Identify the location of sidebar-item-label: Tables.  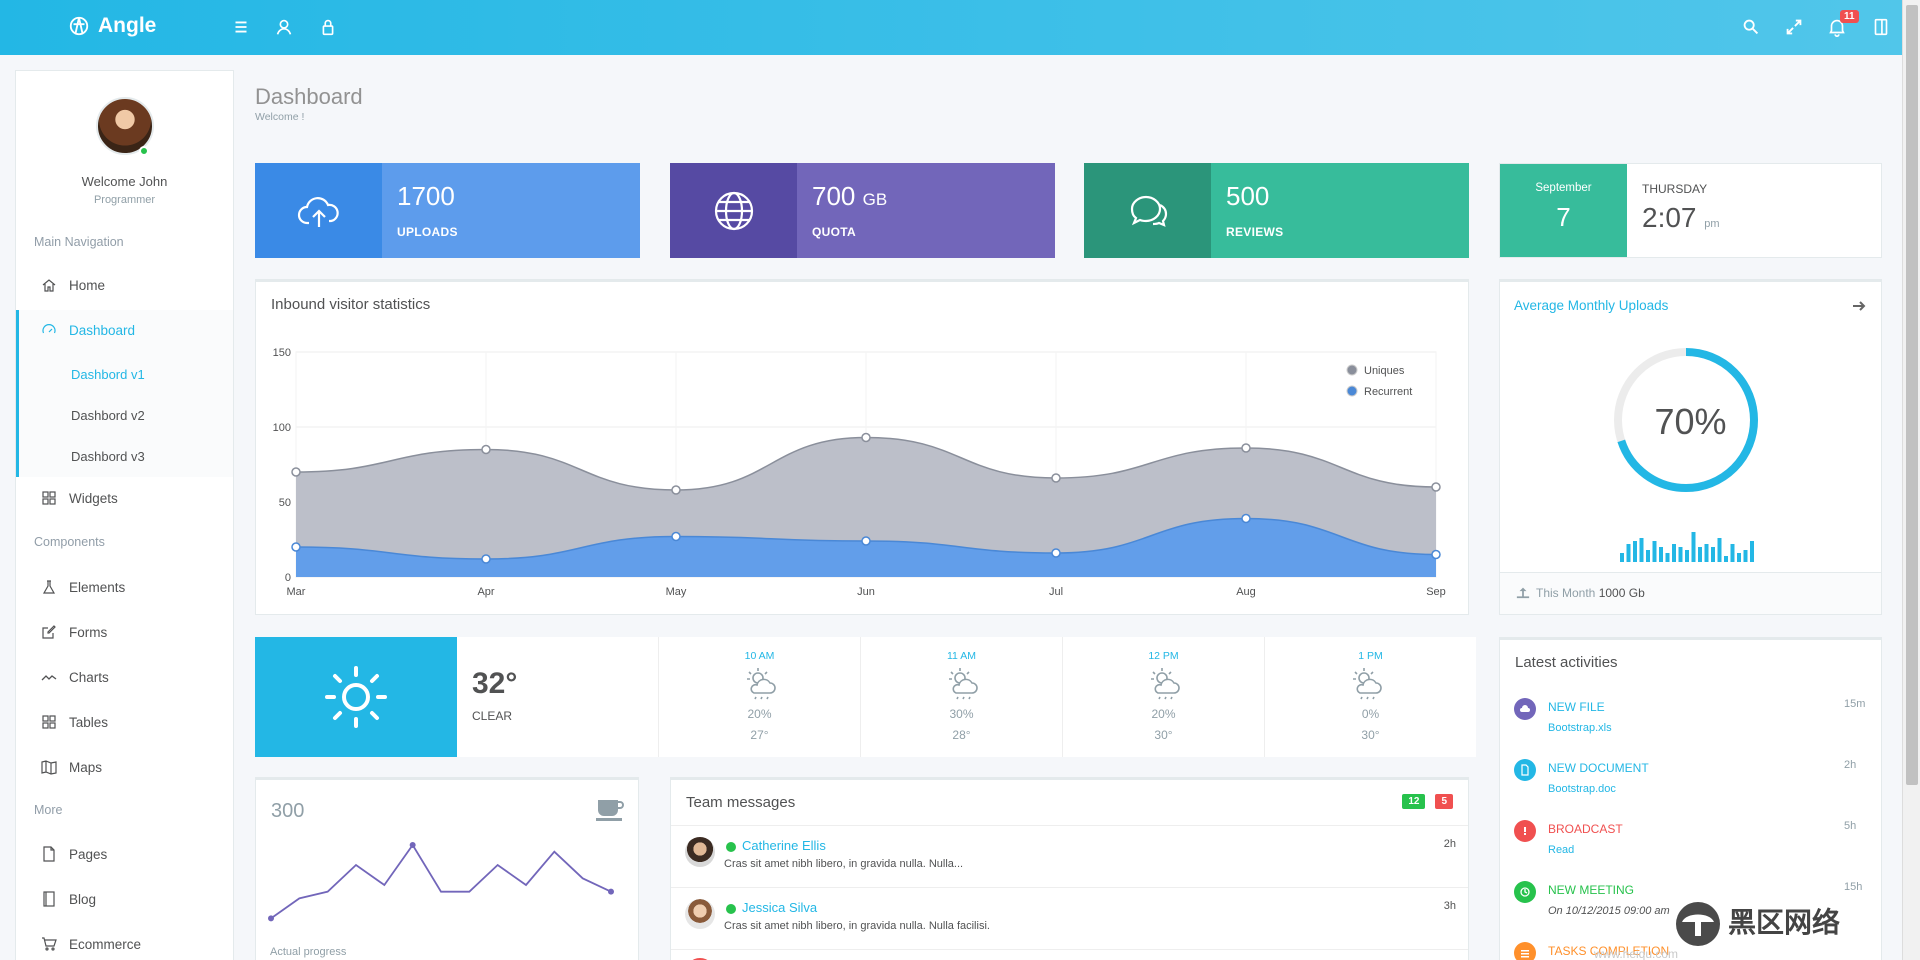
(89, 722).